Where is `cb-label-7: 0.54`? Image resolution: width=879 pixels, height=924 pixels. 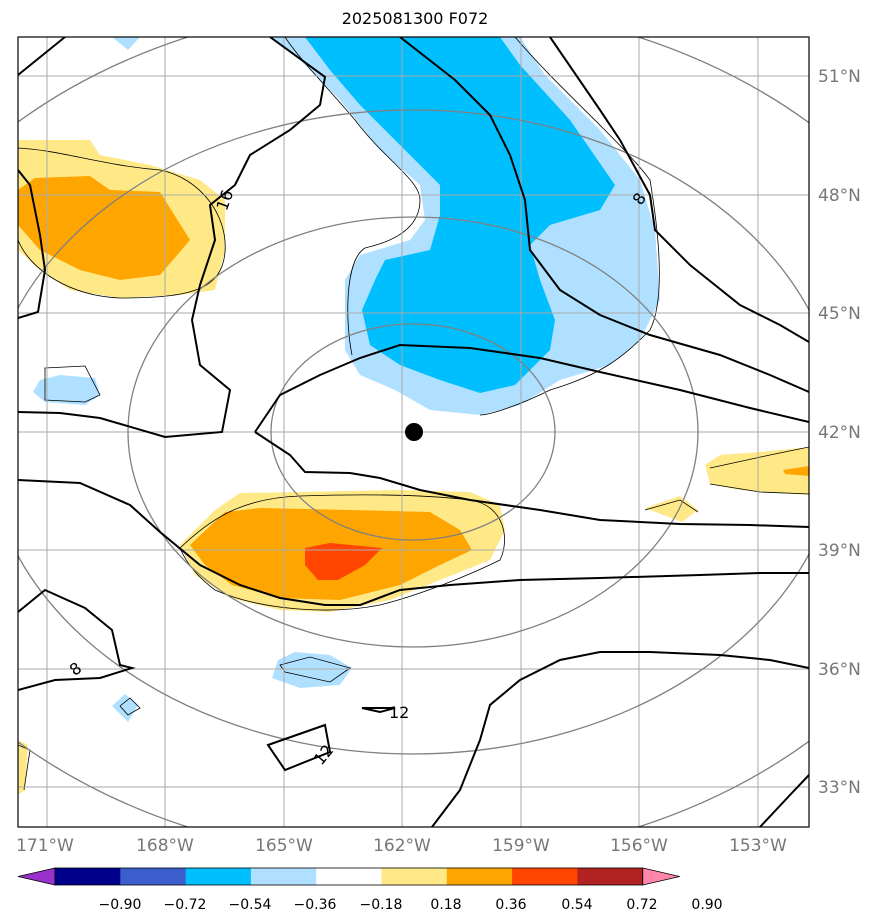 cb-label-7: 0.54 is located at coordinates (576, 905).